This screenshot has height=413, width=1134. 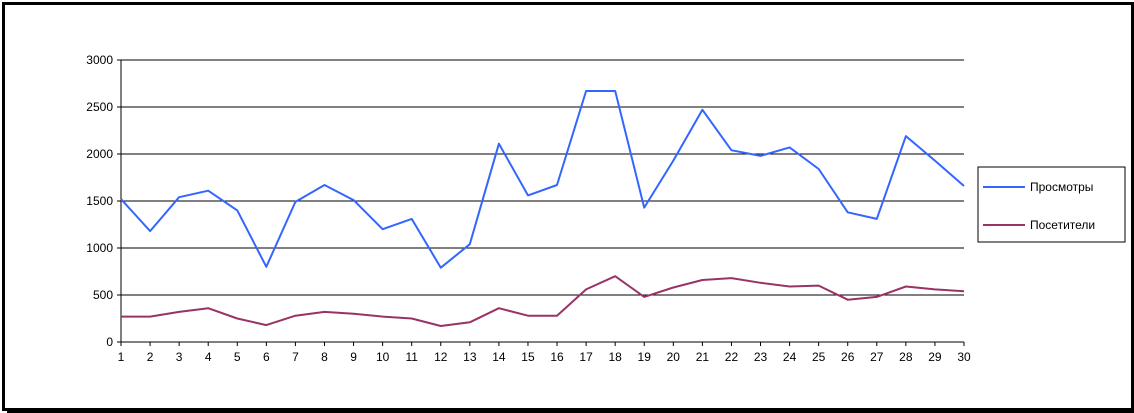 What do you see at coordinates (266, 357) in the screenshot?
I see `x-tick-label: 6` at bounding box center [266, 357].